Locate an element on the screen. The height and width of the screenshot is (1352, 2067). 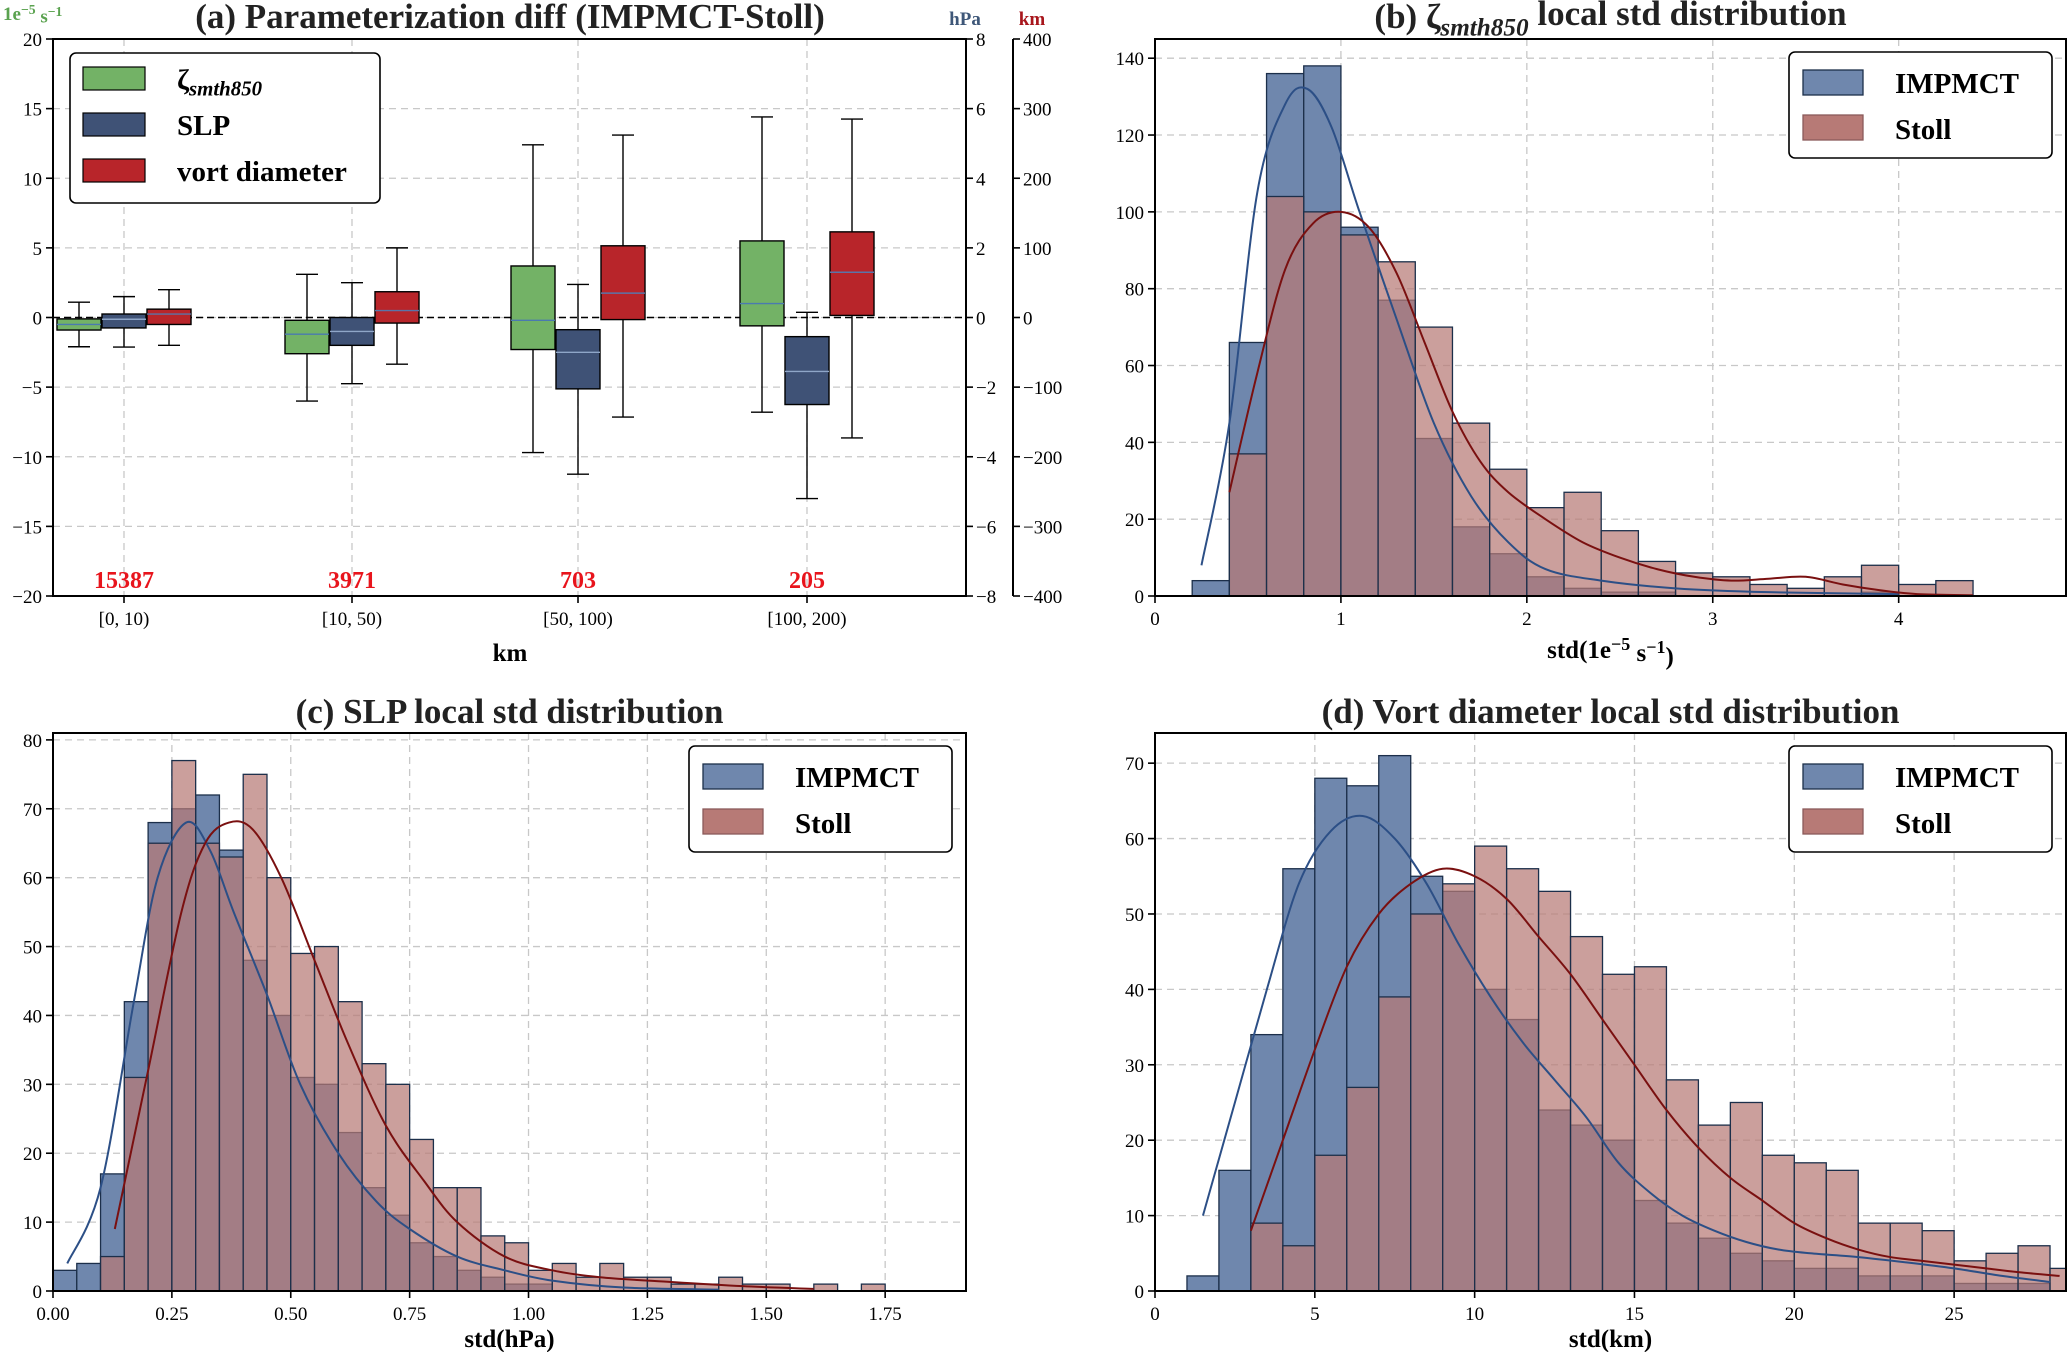
chart-title-b-part-1: smth850 is located at coordinates (1484, 28).